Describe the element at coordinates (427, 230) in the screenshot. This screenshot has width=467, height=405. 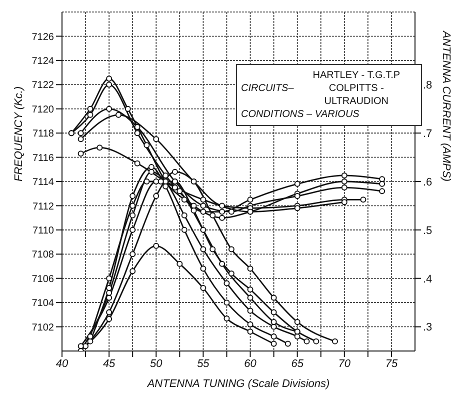
I see `y2-tick-label: .5` at that location.